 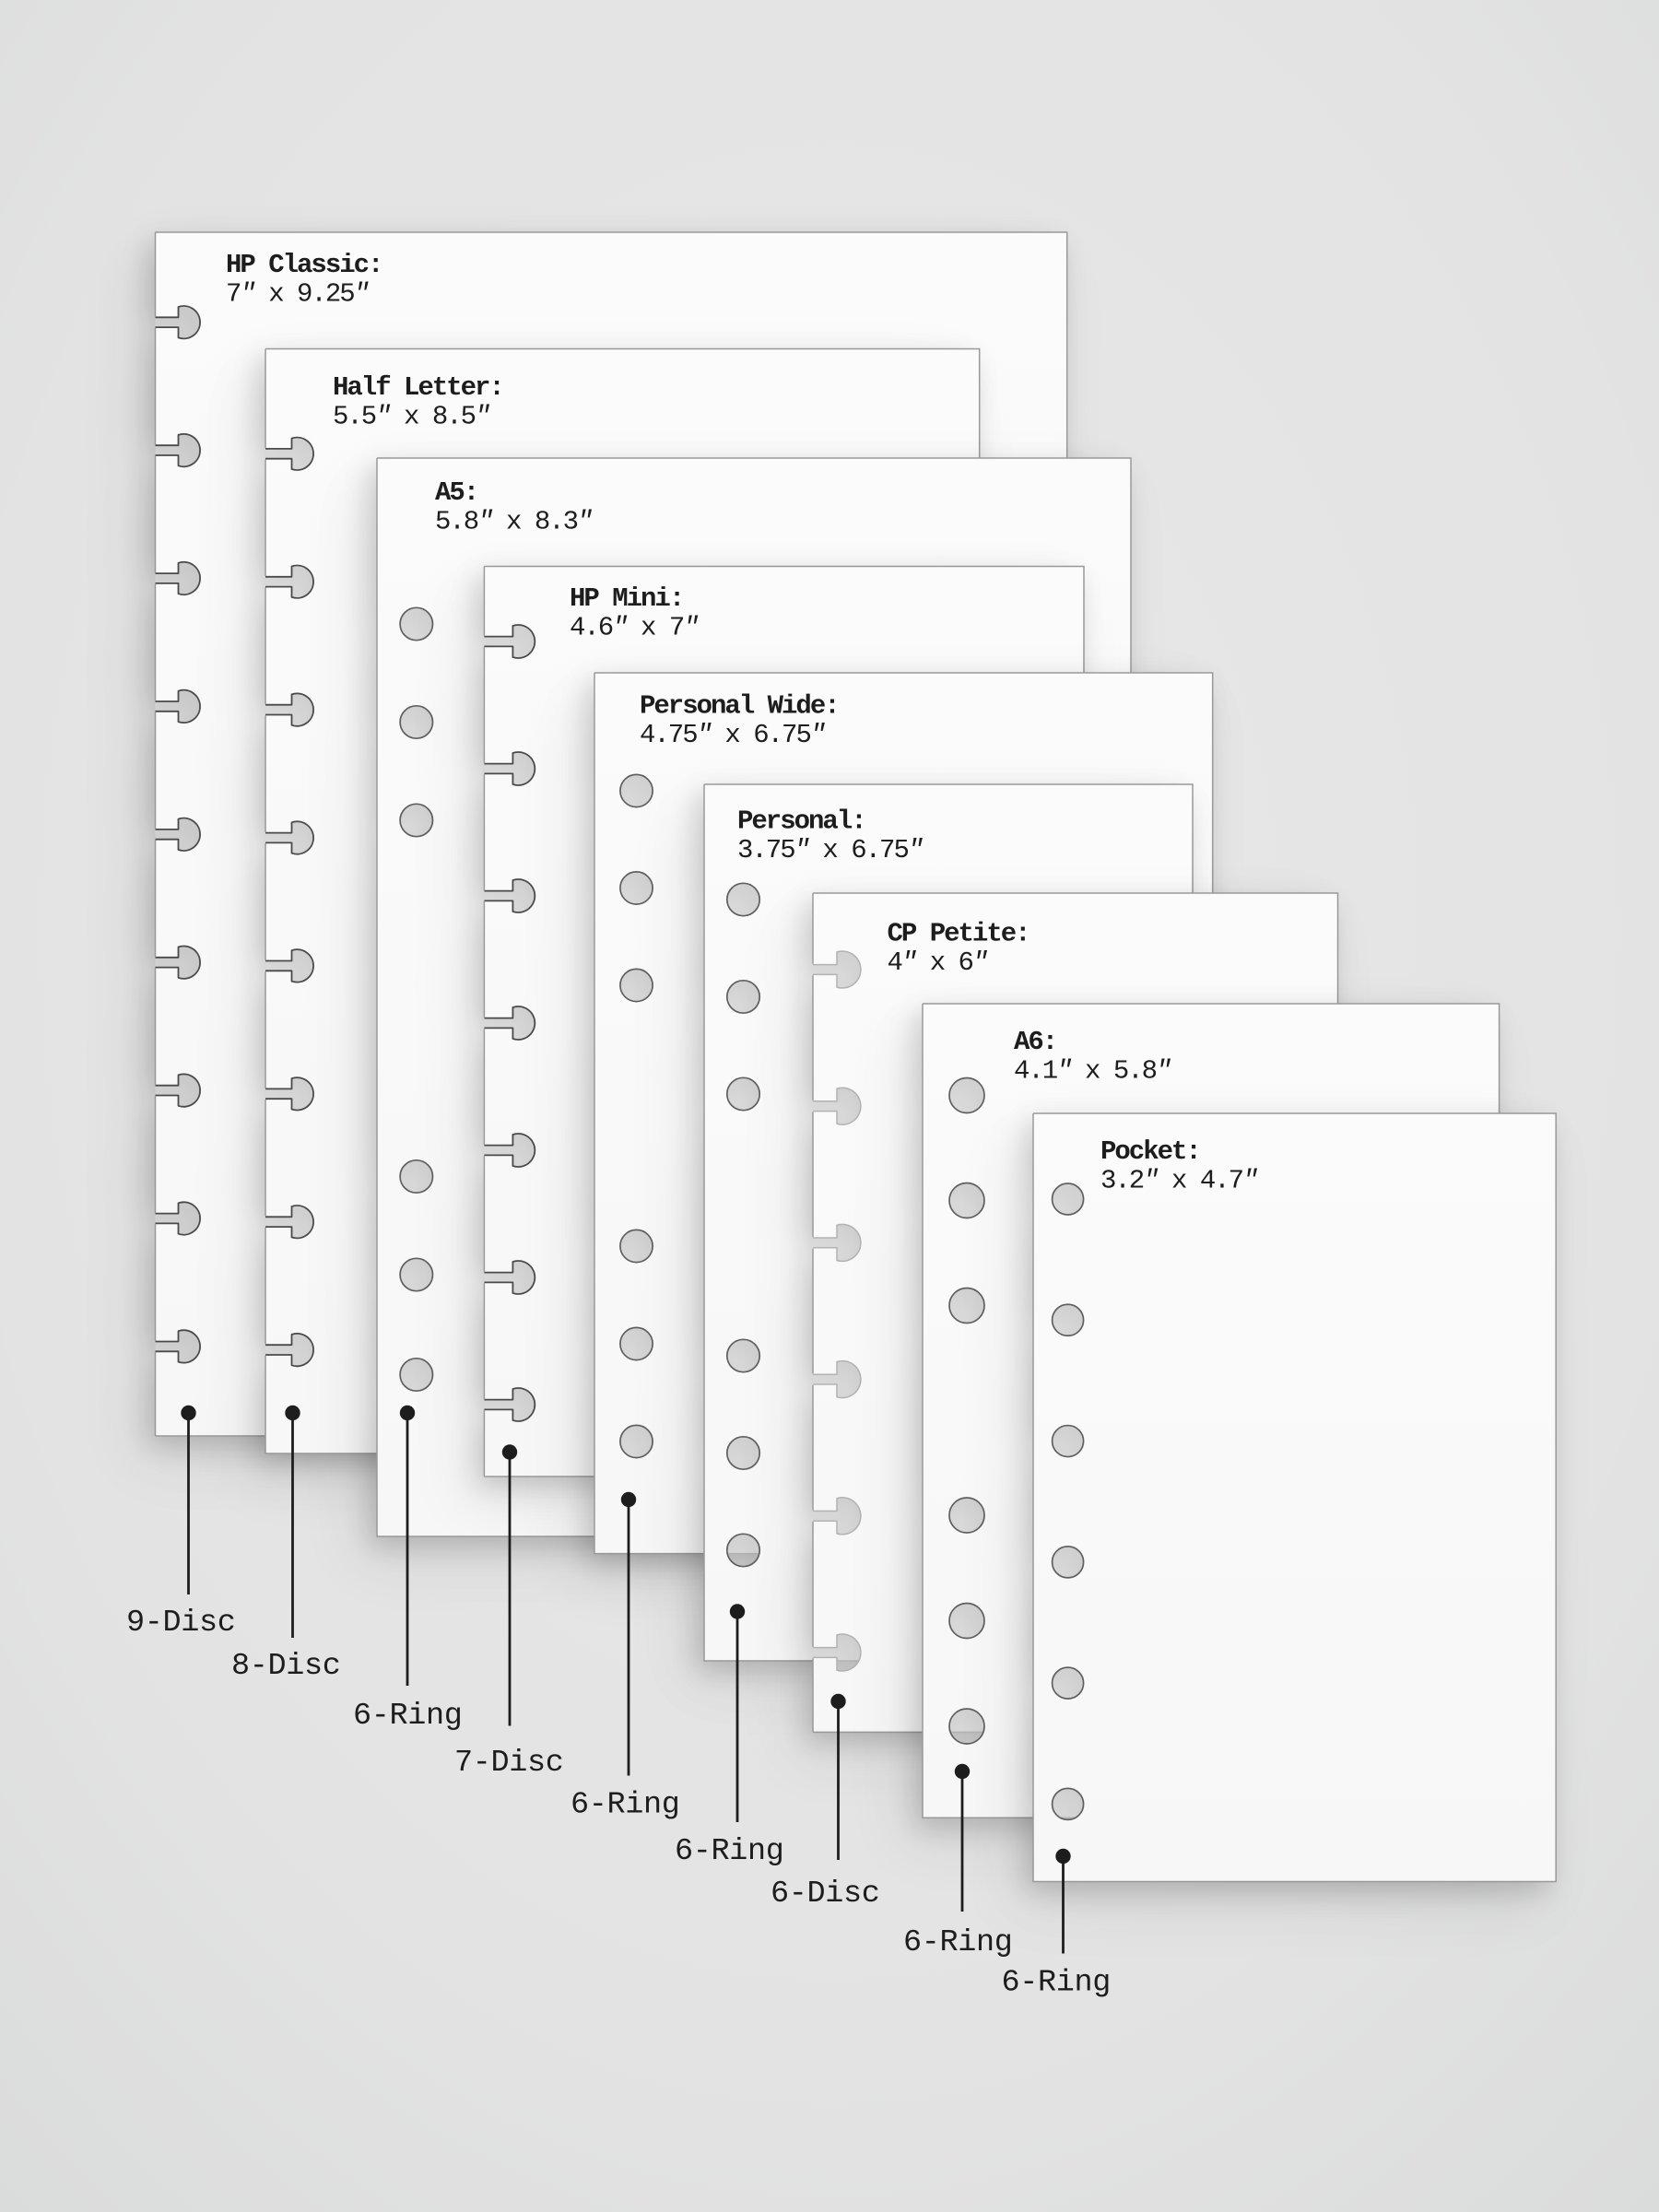 What do you see at coordinates (733, 735) in the screenshot?
I see `svg-text: 4.75″ x 6.75″` at bounding box center [733, 735].